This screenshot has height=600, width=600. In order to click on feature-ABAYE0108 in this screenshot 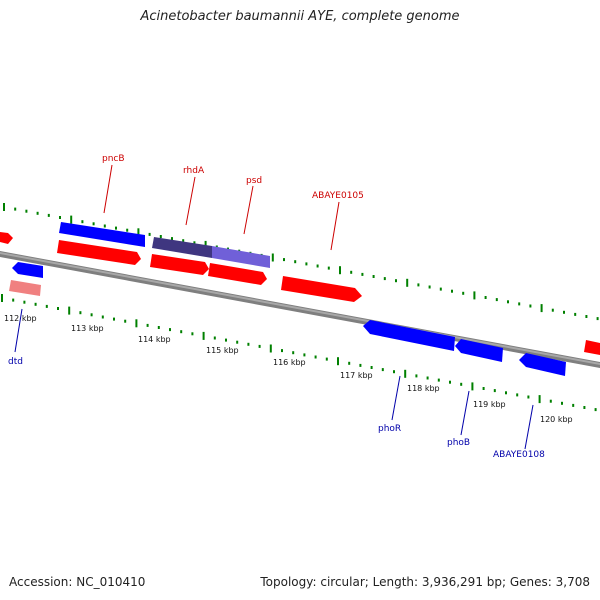, I will do `click(542, 364)`.